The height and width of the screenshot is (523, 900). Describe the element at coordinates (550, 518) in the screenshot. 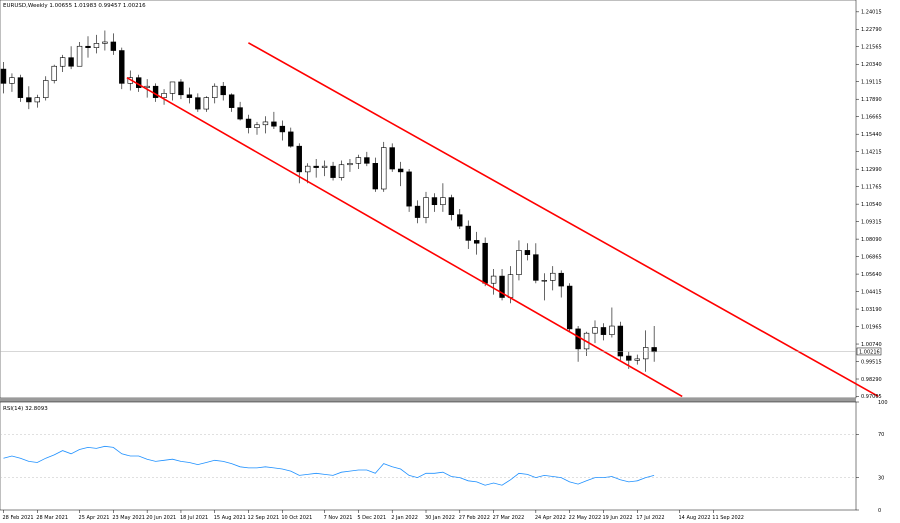

I see `time-tick-label: 24 Apr 2022` at that location.